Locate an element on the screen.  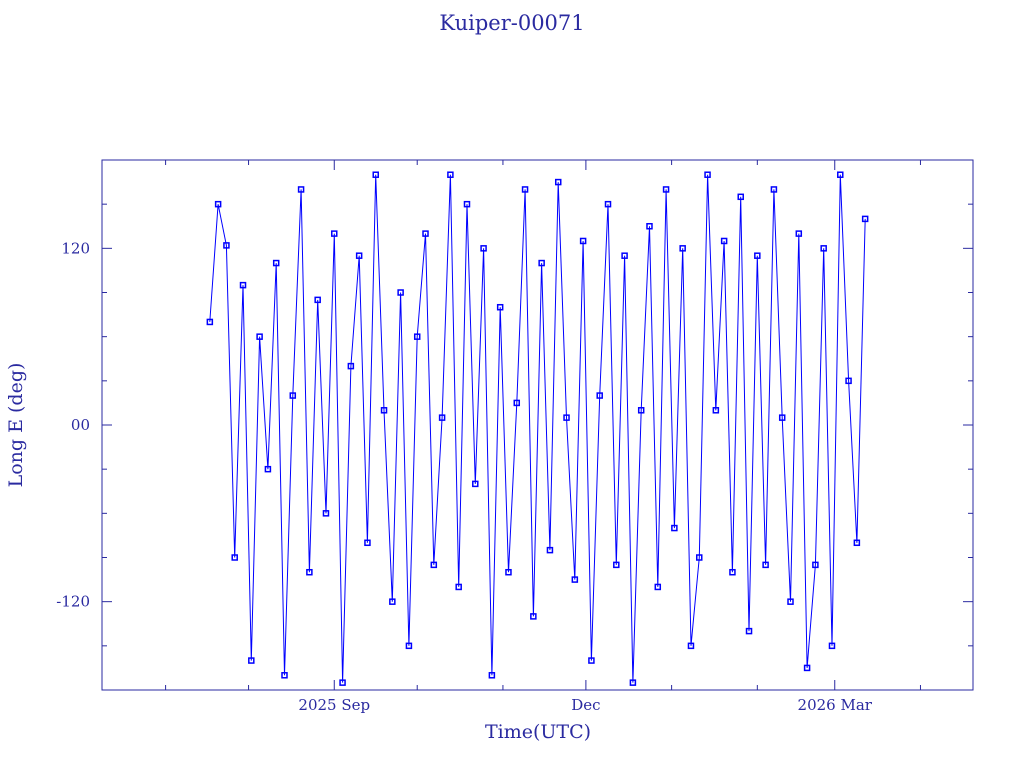
y-tick-label: 00 is located at coordinates (80, 425).